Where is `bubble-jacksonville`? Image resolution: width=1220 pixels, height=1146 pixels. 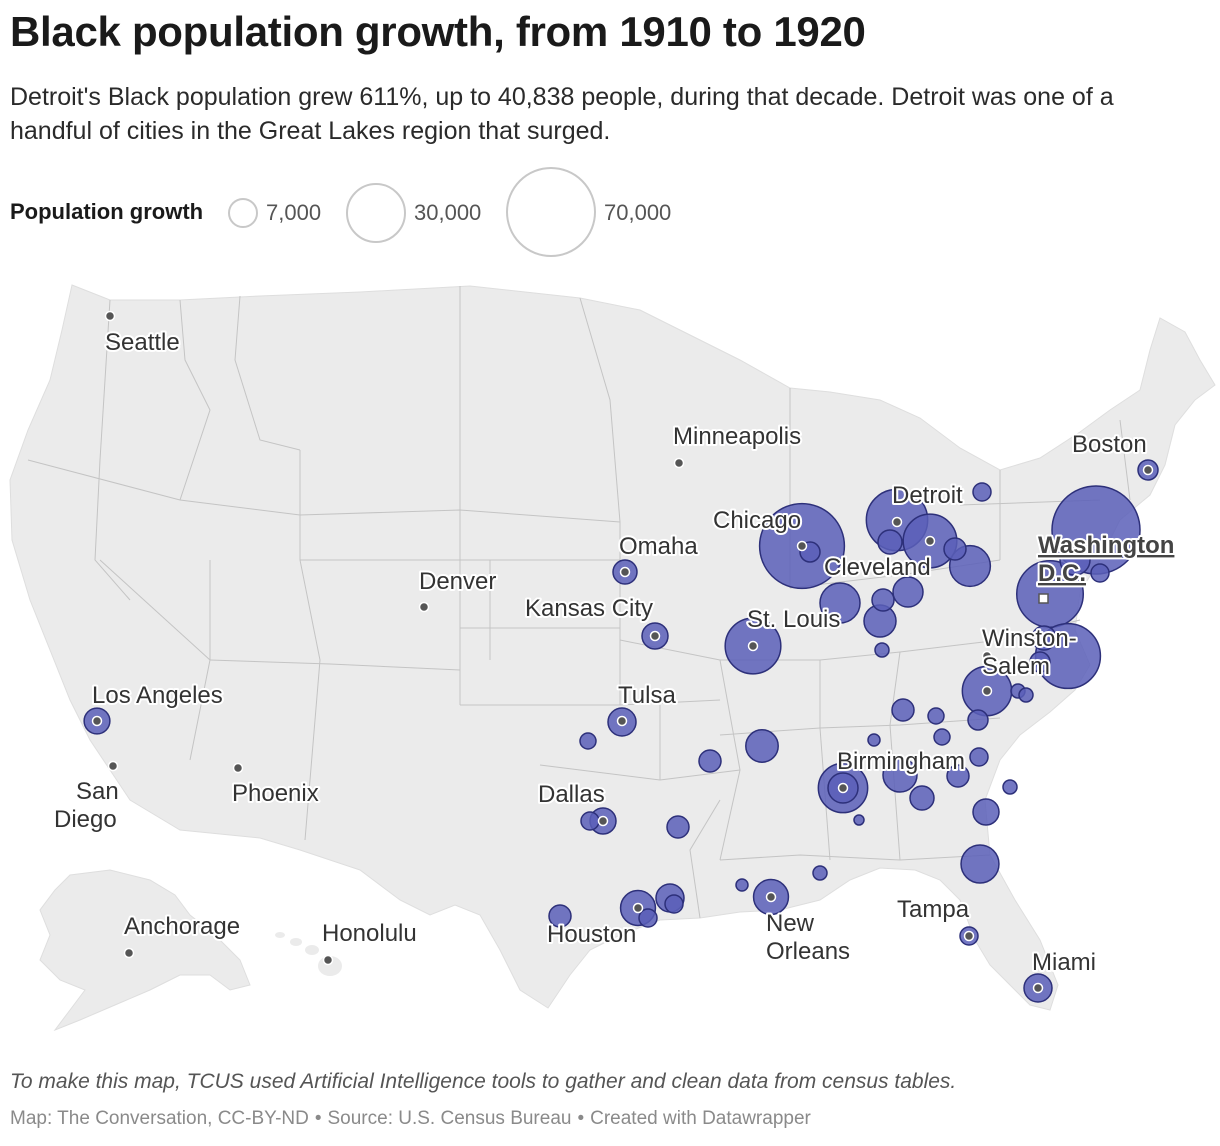
bubble-jacksonville is located at coordinates (980, 864).